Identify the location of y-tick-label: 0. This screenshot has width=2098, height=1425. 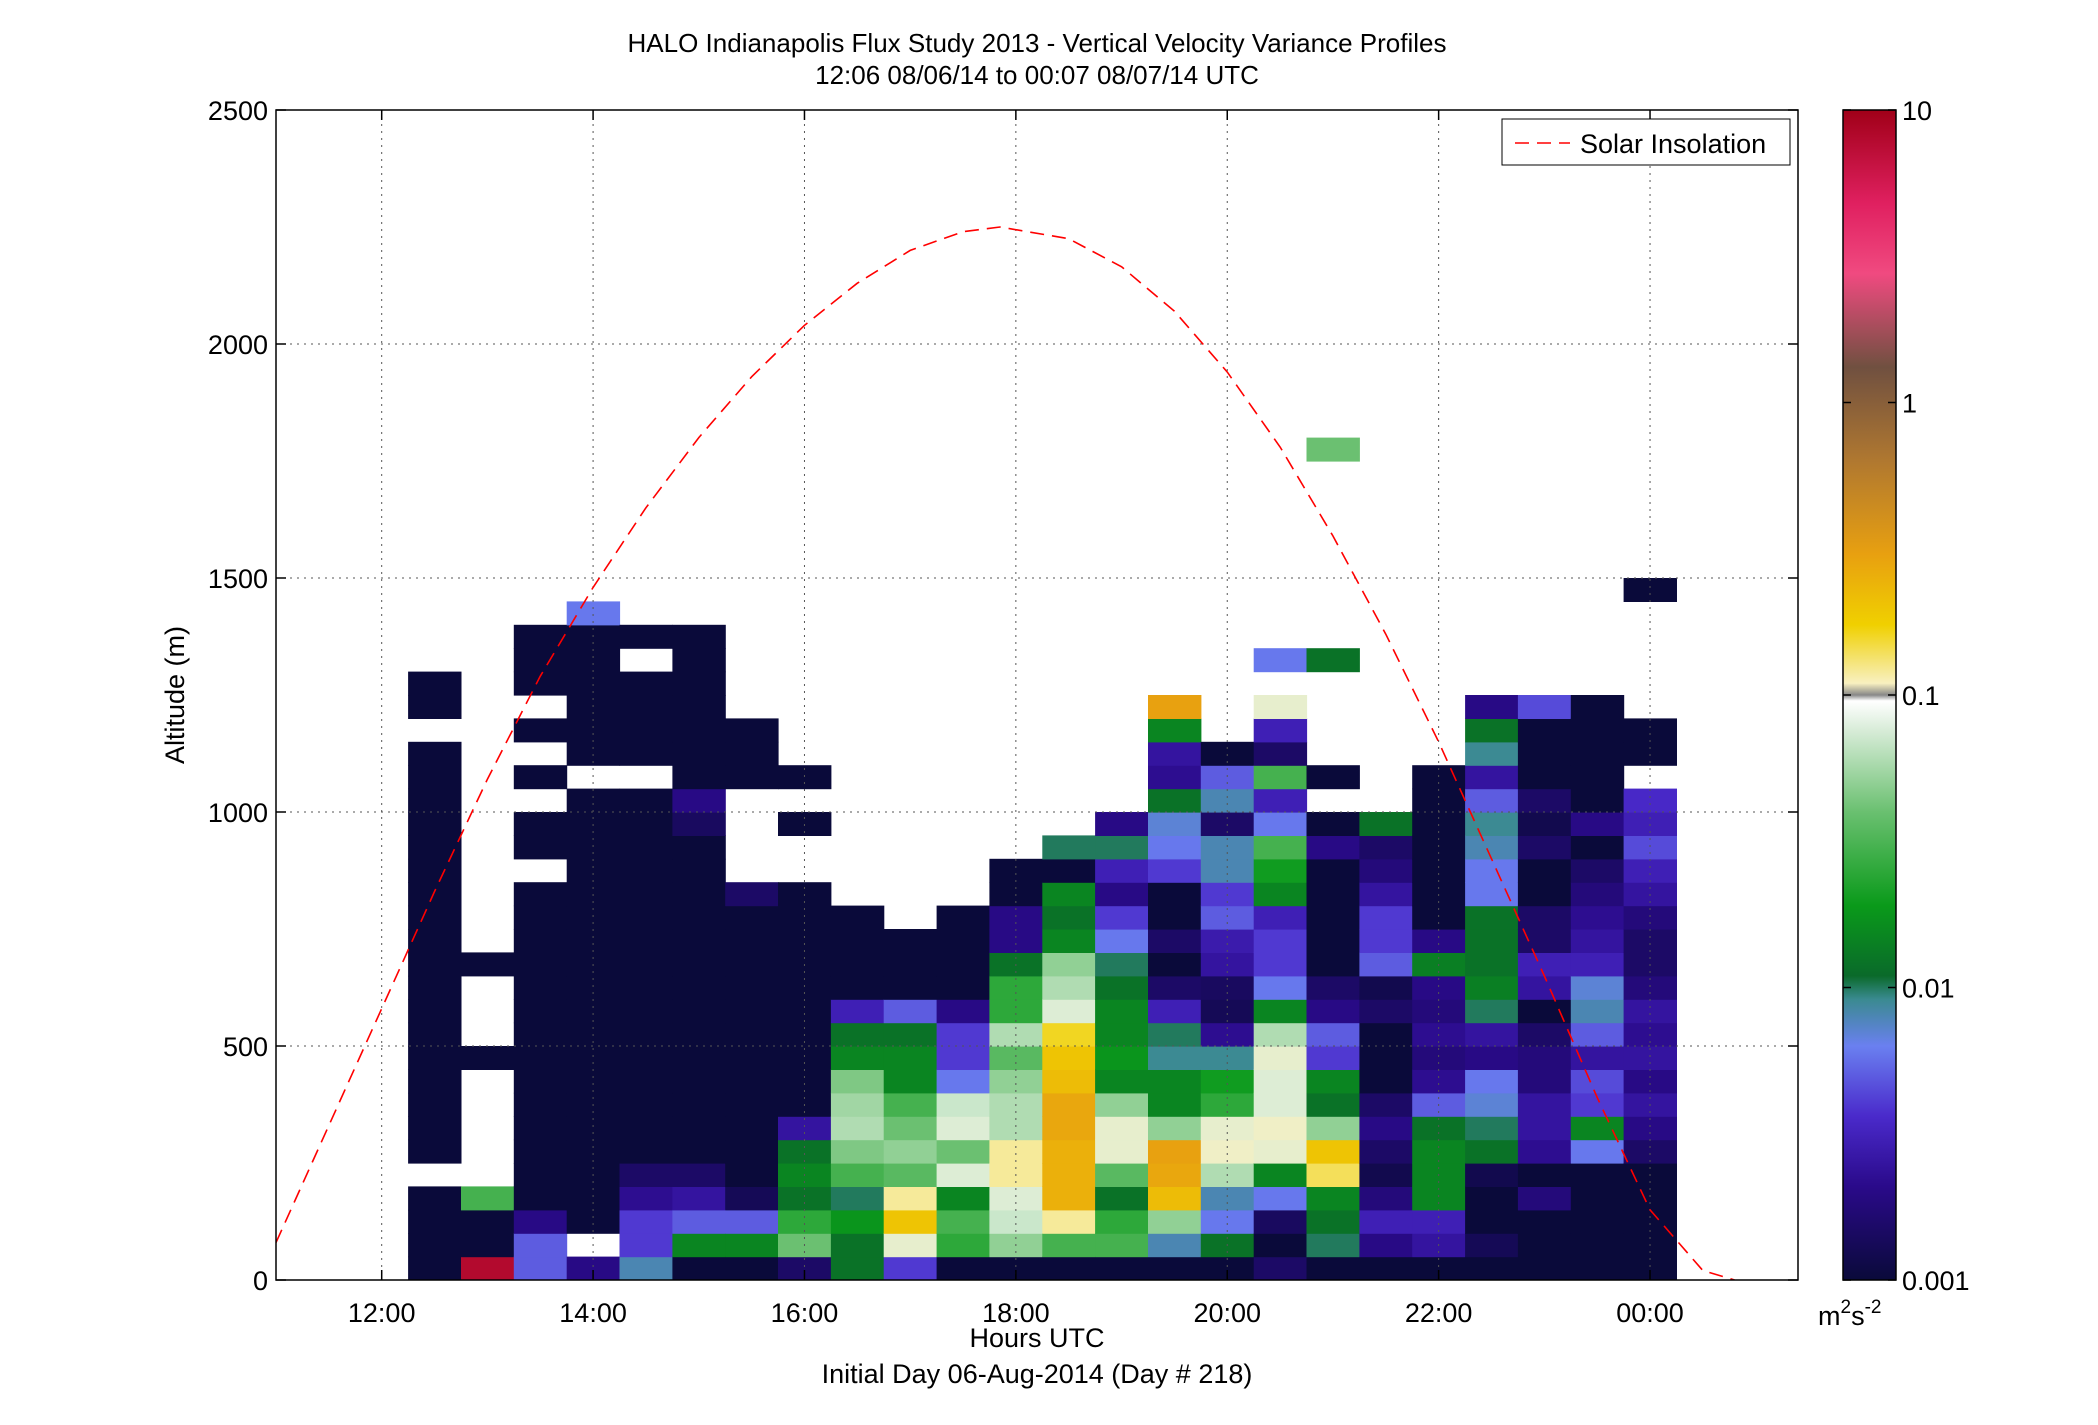
(260, 1281).